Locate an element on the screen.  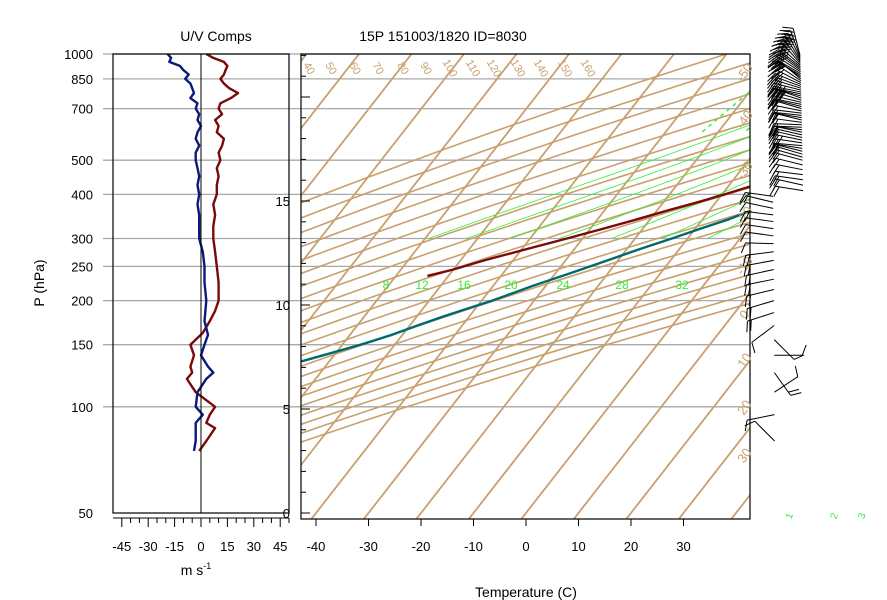
wind-barbs is located at coordinates (773, 234).